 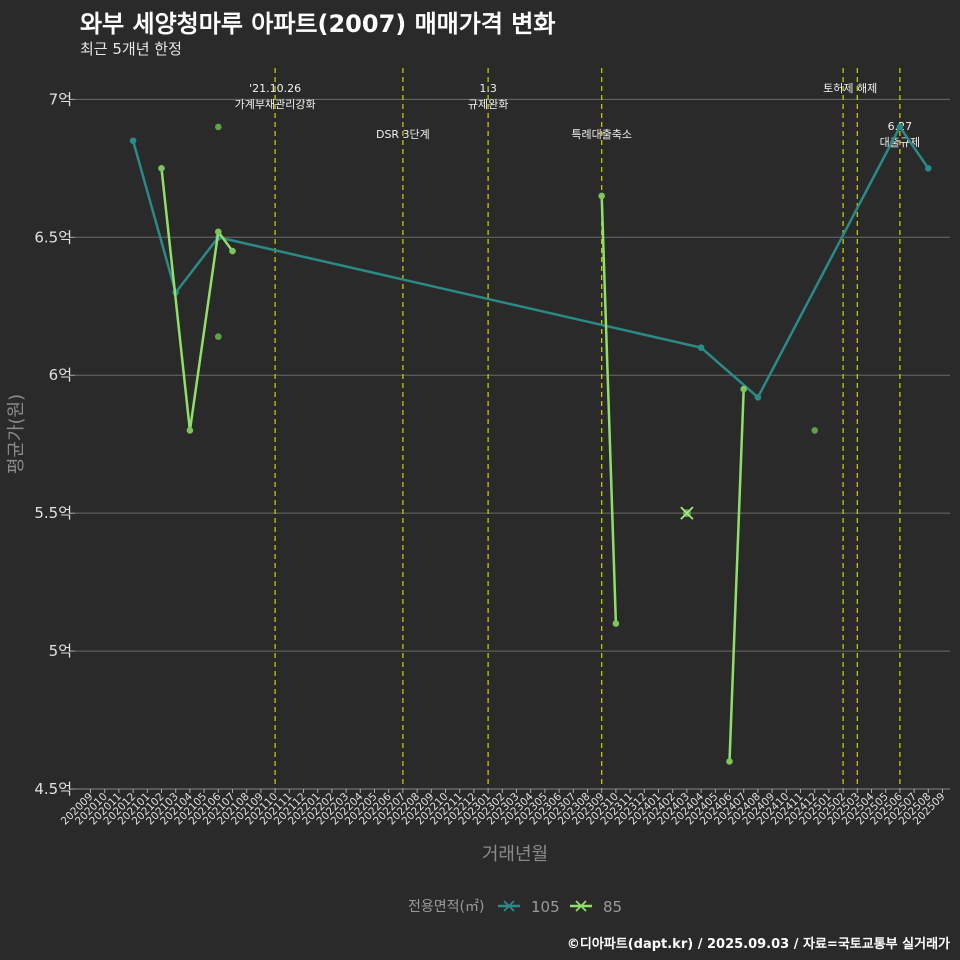 I want to click on event-label: 가계부채관리강화, so click(x=275, y=104).